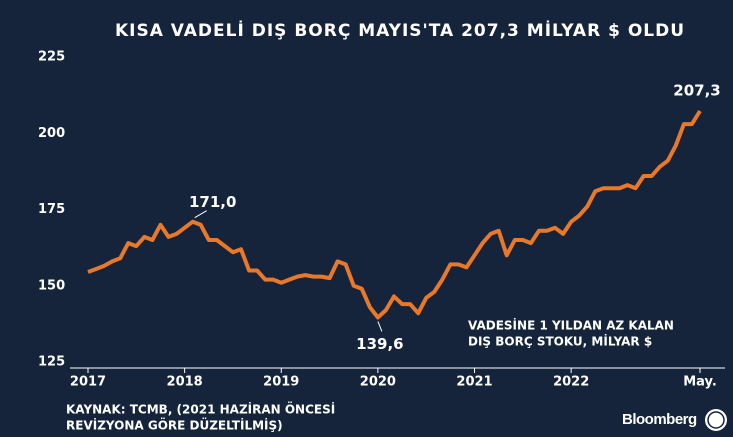 The image size is (733, 437). What do you see at coordinates (571, 382) in the screenshot?
I see `x-tick-label: 2022` at bounding box center [571, 382].